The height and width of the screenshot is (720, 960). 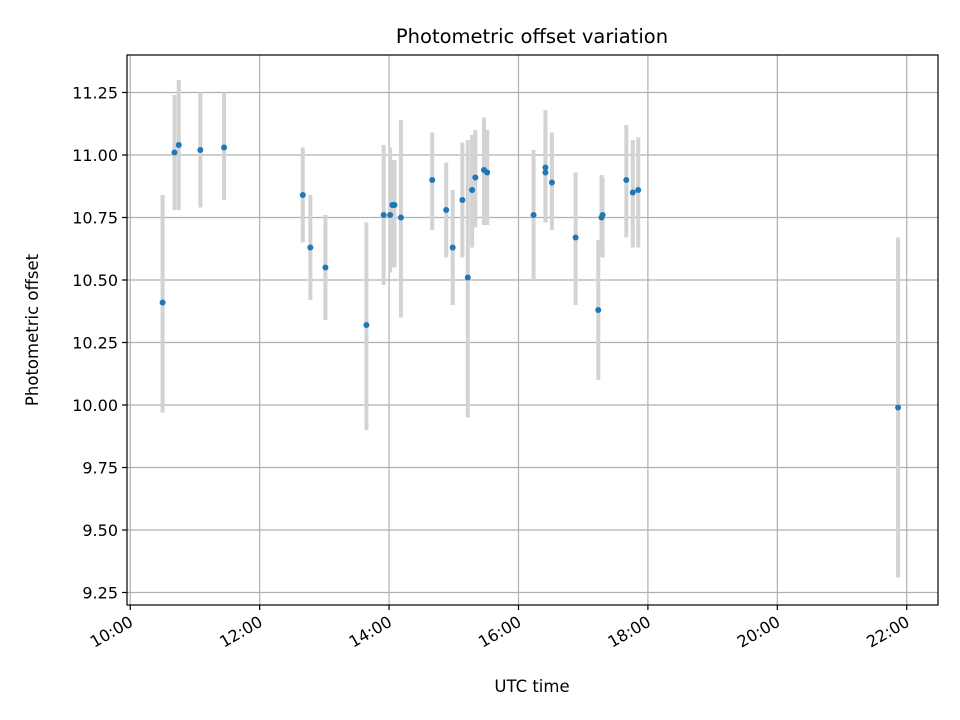 What do you see at coordinates (531, 686) in the screenshot?
I see `x-axis-label: UTC time` at bounding box center [531, 686].